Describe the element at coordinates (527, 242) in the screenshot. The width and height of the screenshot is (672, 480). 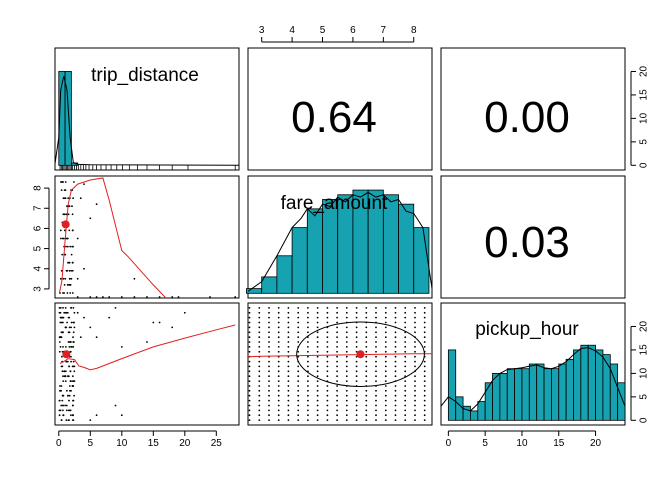
I see `correlation-fare-hour: 0.03` at that location.